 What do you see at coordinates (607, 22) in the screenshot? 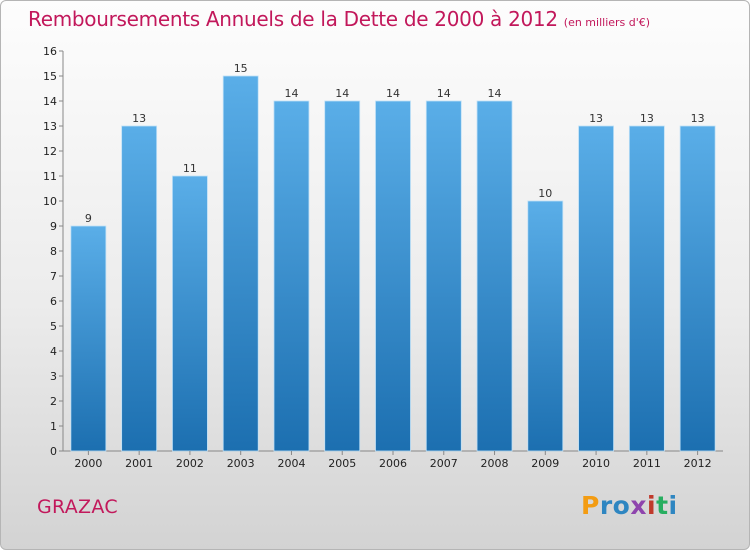
I see `chart-subtitle: (en milliers d'€)` at bounding box center [607, 22].